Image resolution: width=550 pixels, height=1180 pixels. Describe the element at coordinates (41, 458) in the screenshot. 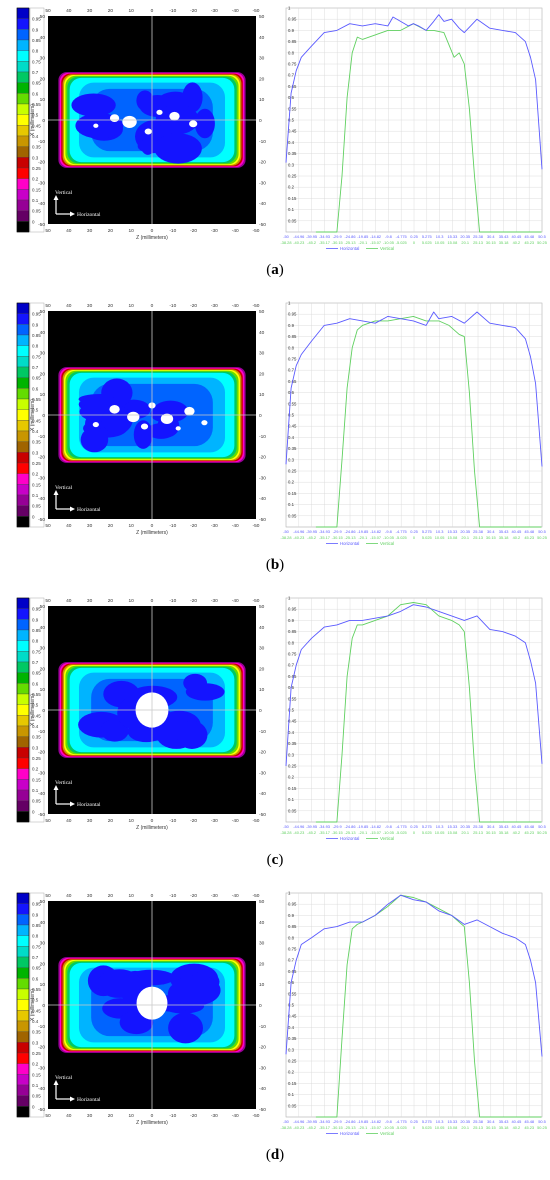

I see `y-tick-left: -20` at that location.